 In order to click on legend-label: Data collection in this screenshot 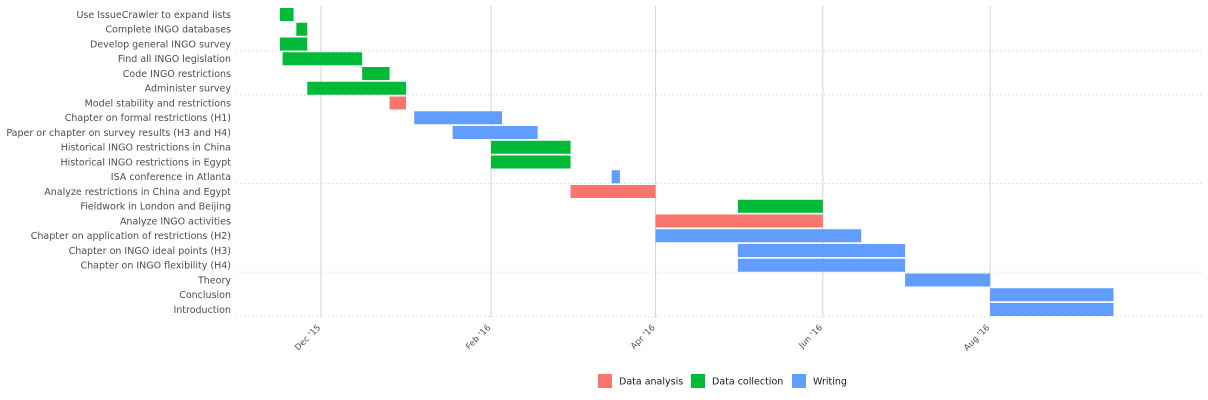, I will do `click(747, 382)`.